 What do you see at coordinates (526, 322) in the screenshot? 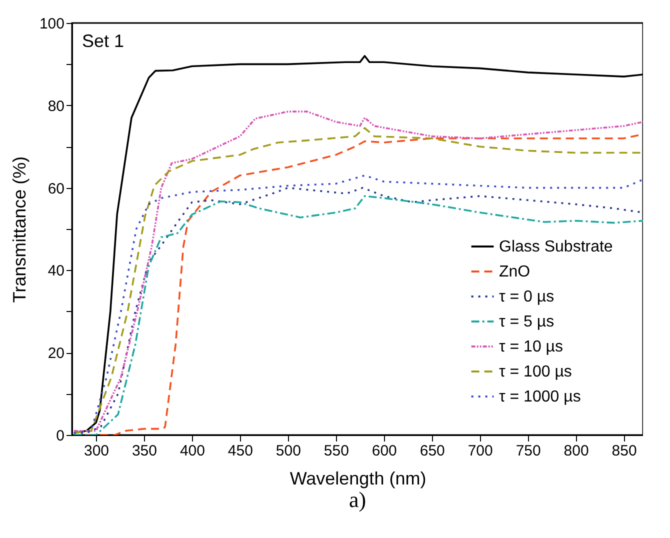
I see `legend-label: τ = 5 µs` at bounding box center [526, 322].